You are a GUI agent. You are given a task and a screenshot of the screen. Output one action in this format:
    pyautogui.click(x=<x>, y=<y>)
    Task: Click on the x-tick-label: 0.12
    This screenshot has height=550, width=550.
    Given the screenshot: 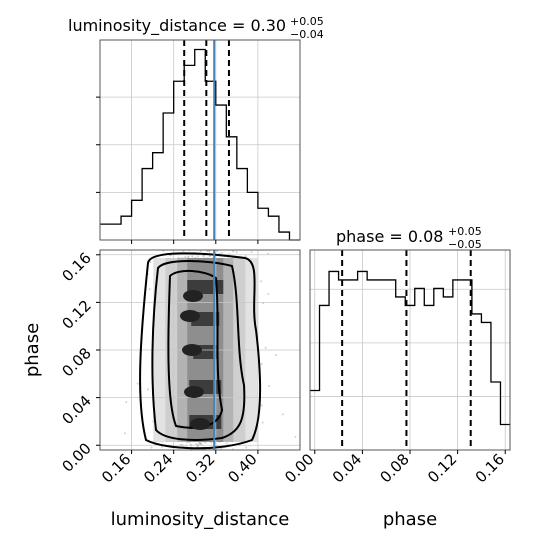 What is the action you would take?
    pyautogui.click(x=442, y=468)
    